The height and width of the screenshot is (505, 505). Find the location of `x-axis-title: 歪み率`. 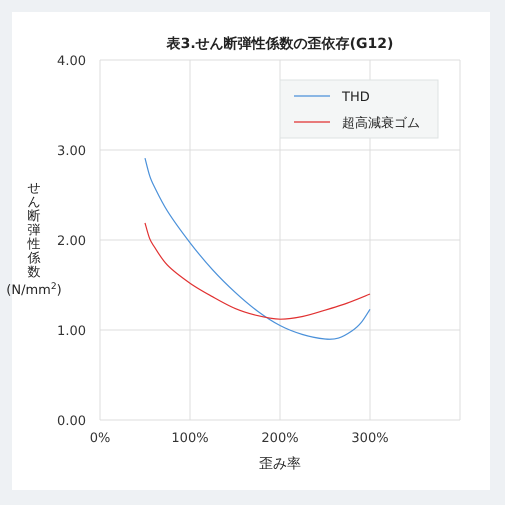

x-axis-title: 歪み率 is located at coordinates (280, 464).